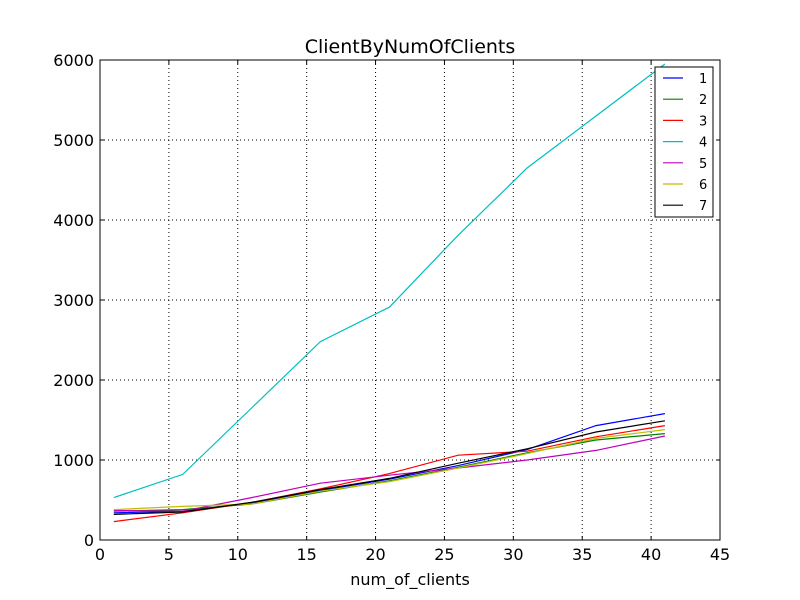  What do you see at coordinates (73, 140) in the screenshot?
I see `y-tick-label: 5000` at bounding box center [73, 140].